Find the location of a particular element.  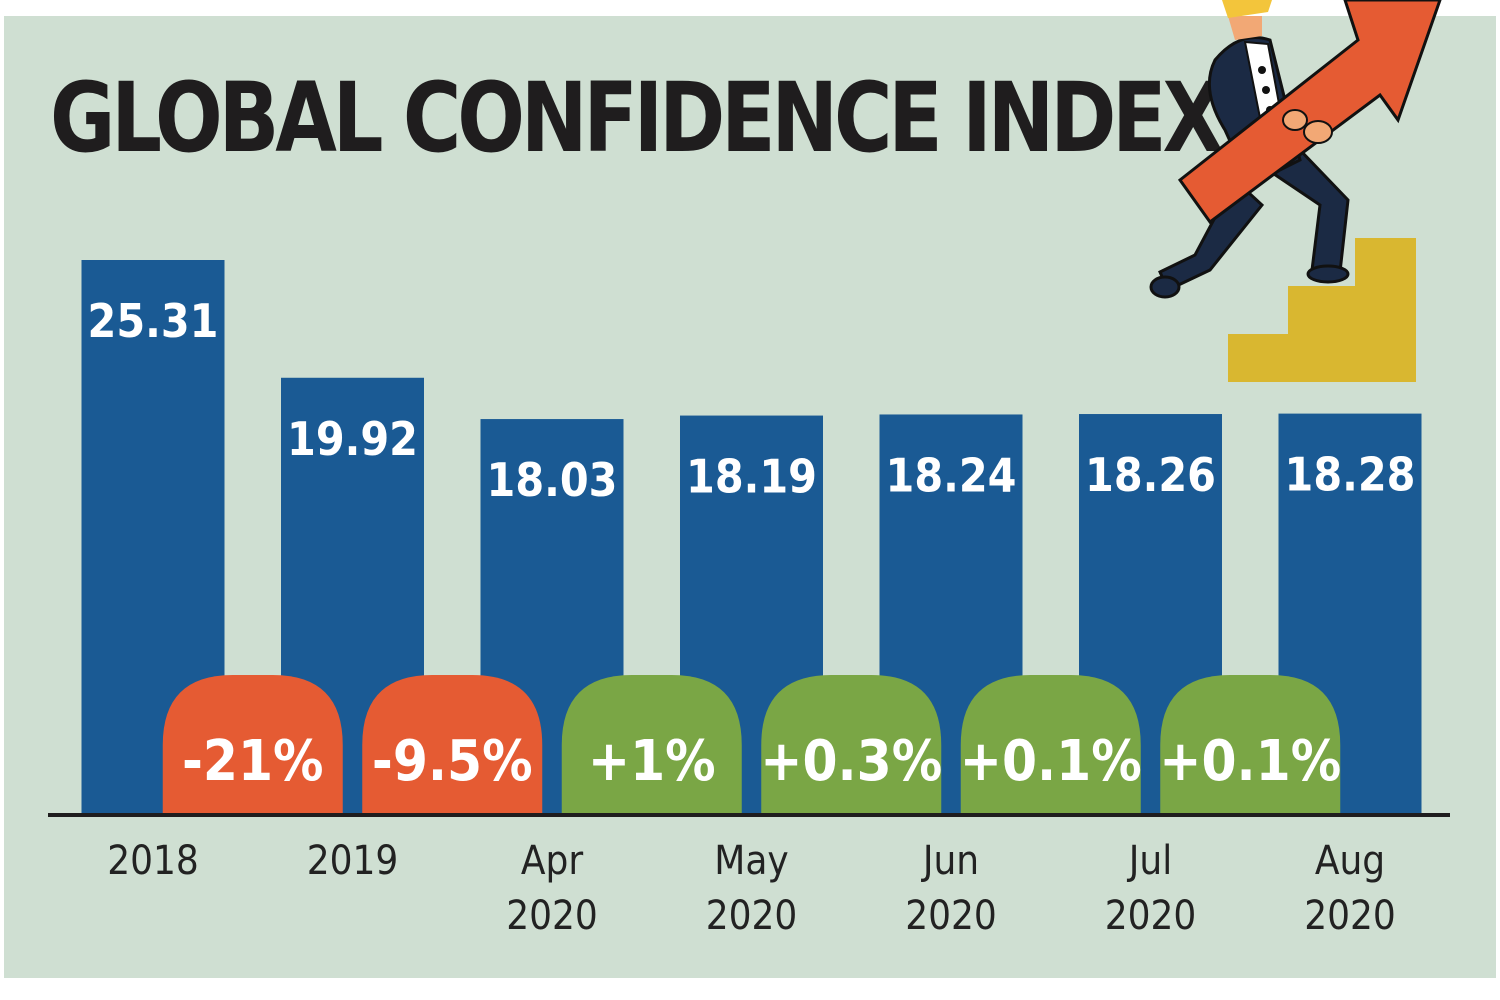

x-tick-label: 2019 is located at coordinates (353, 861).